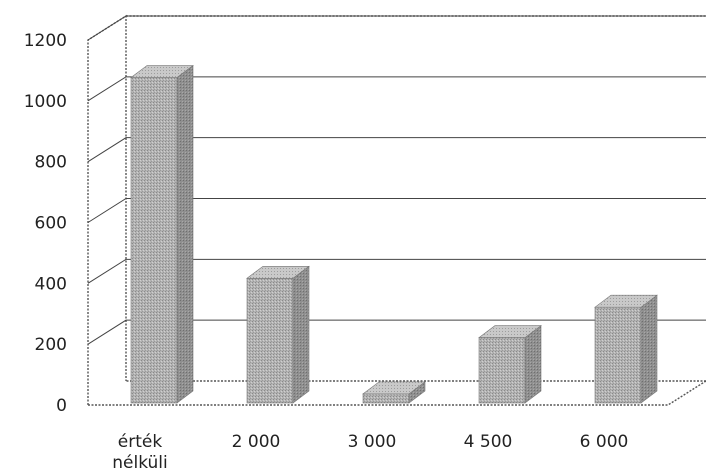 Image resolution: width=706 pixels, height=475 pixels. Describe the element at coordinates (51, 163) in the screenshot. I see `y-tick-label: 800` at that location.